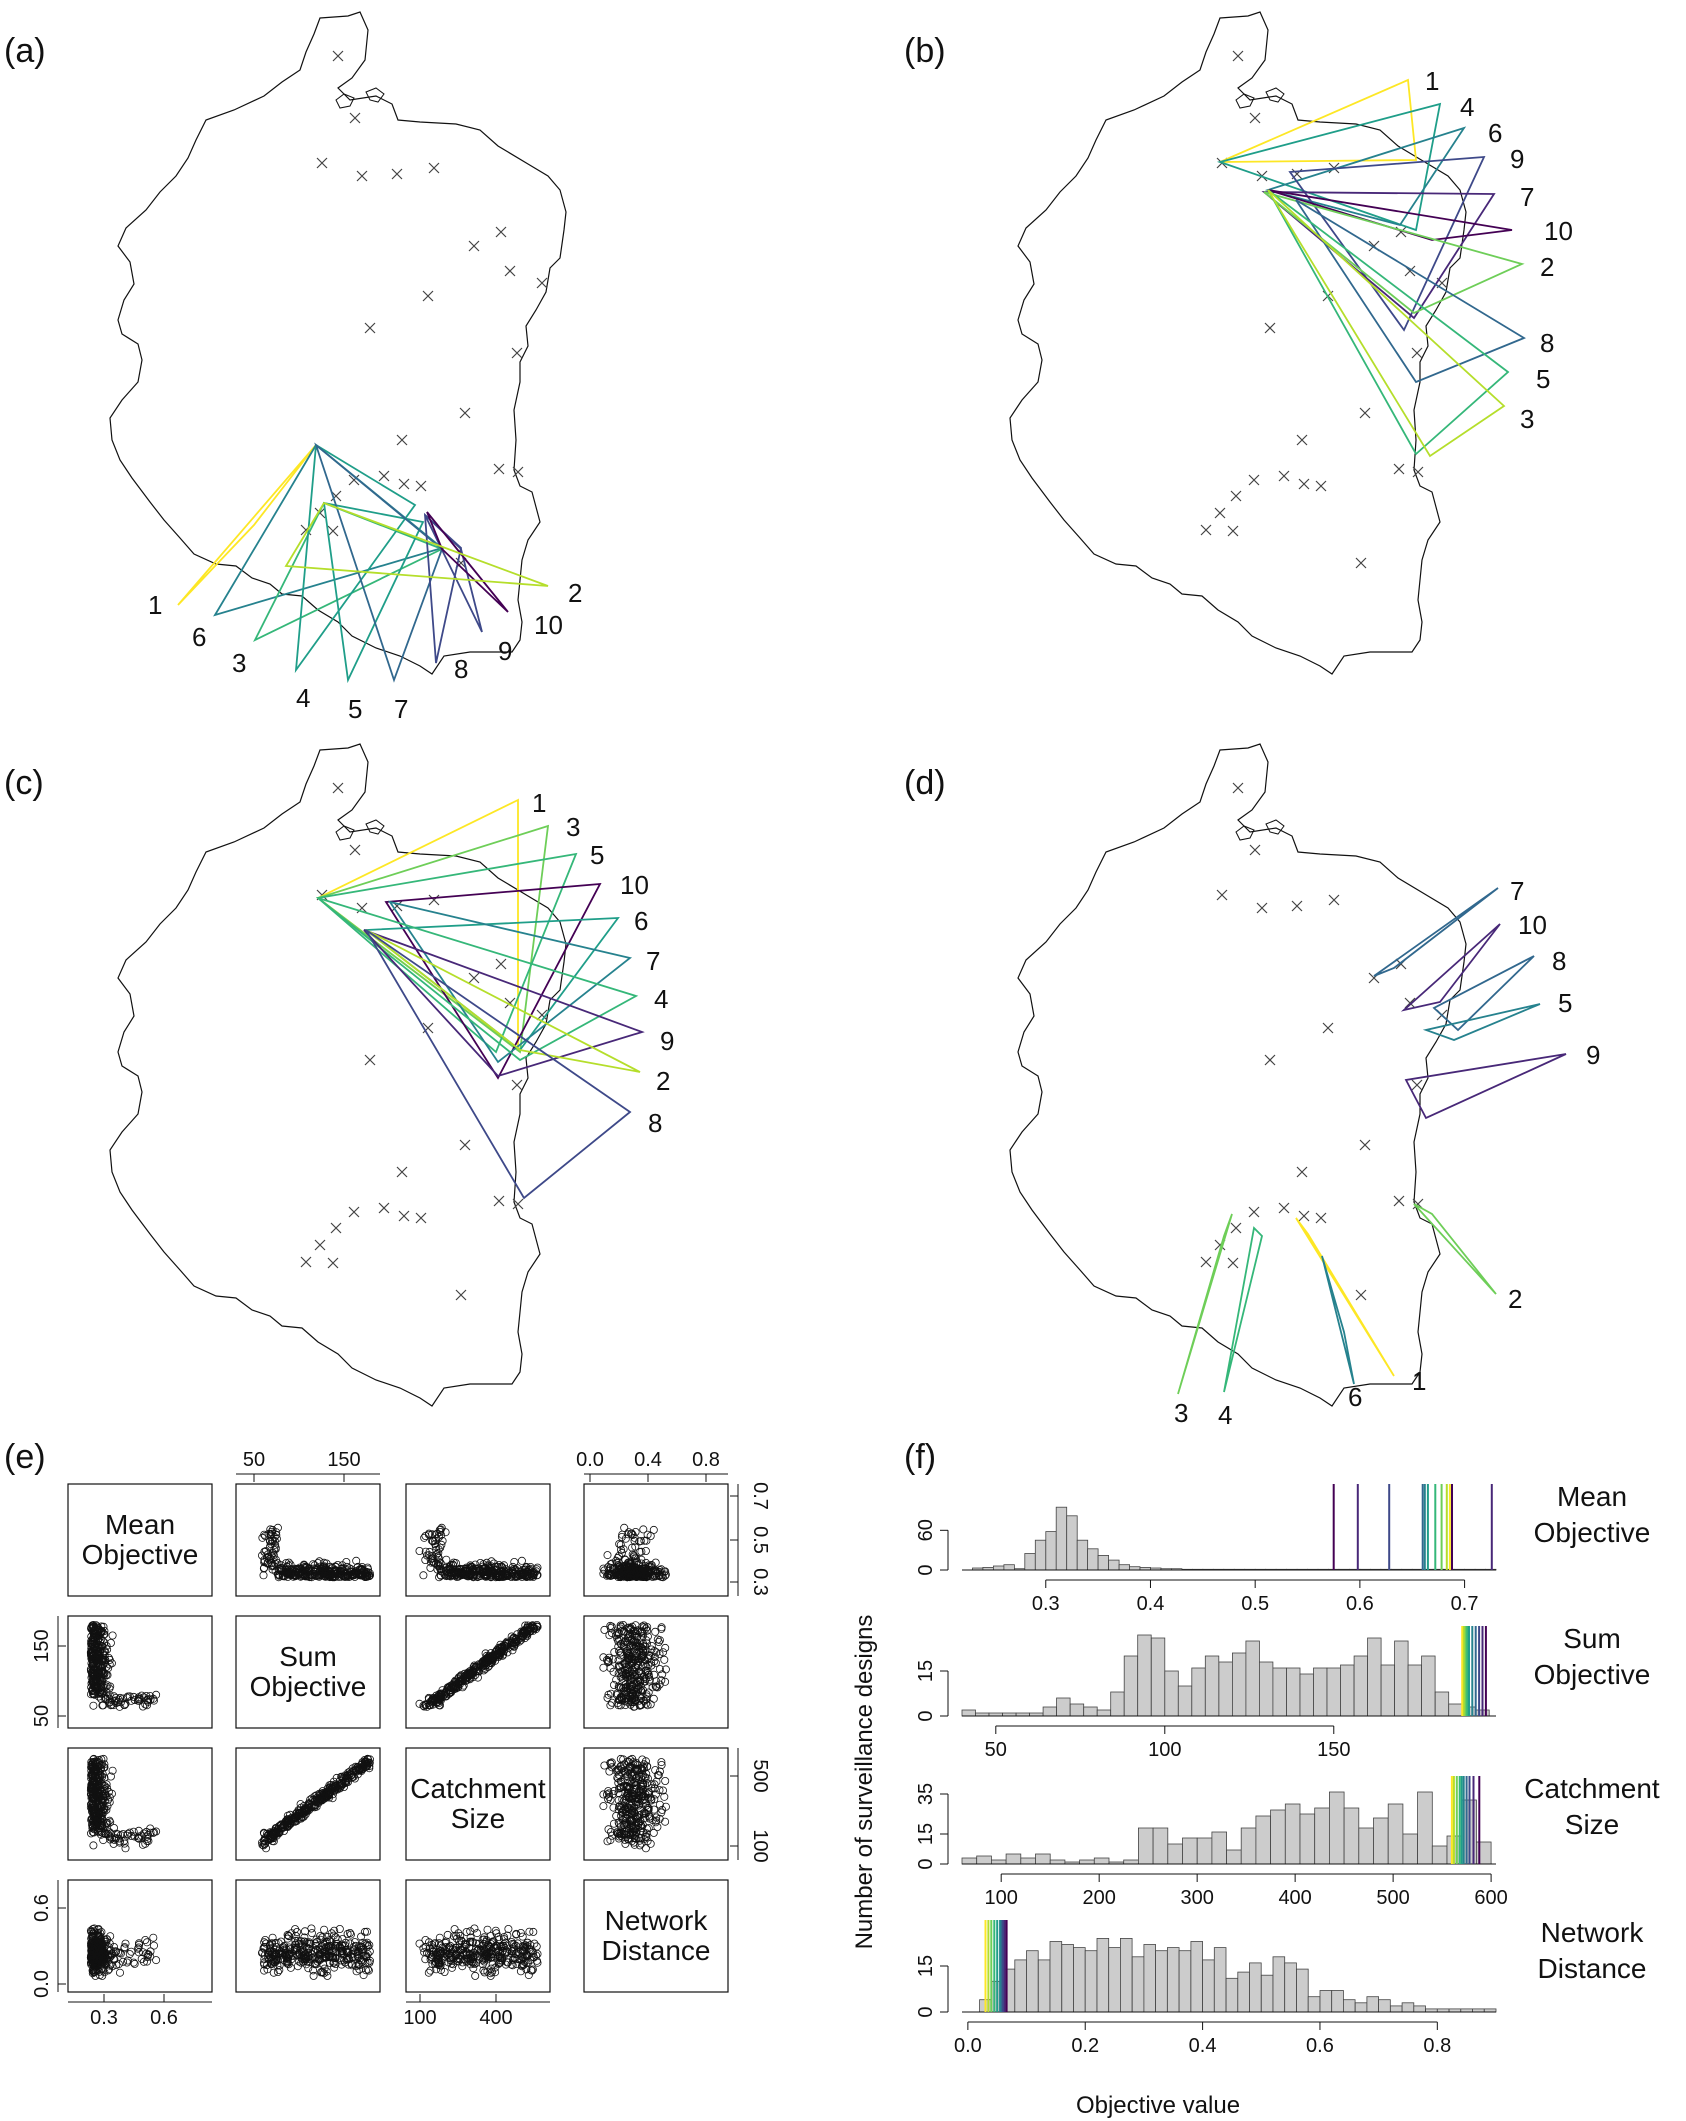 The height and width of the screenshot is (2121, 1686). Describe the element at coordinates (760, 1540) in the screenshot. I see `tick-label: 0.5` at that location.